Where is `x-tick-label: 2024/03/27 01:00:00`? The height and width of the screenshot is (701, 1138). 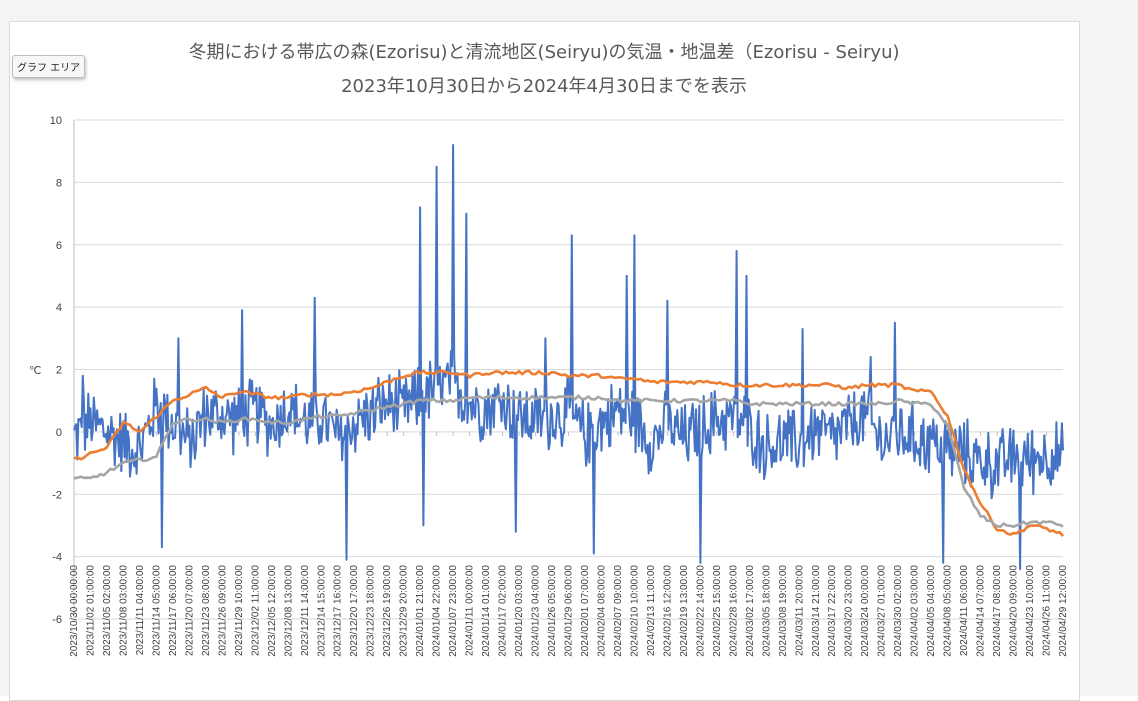 x-tick-label: 2024/03/27 01:00:00 is located at coordinates (882, 611).